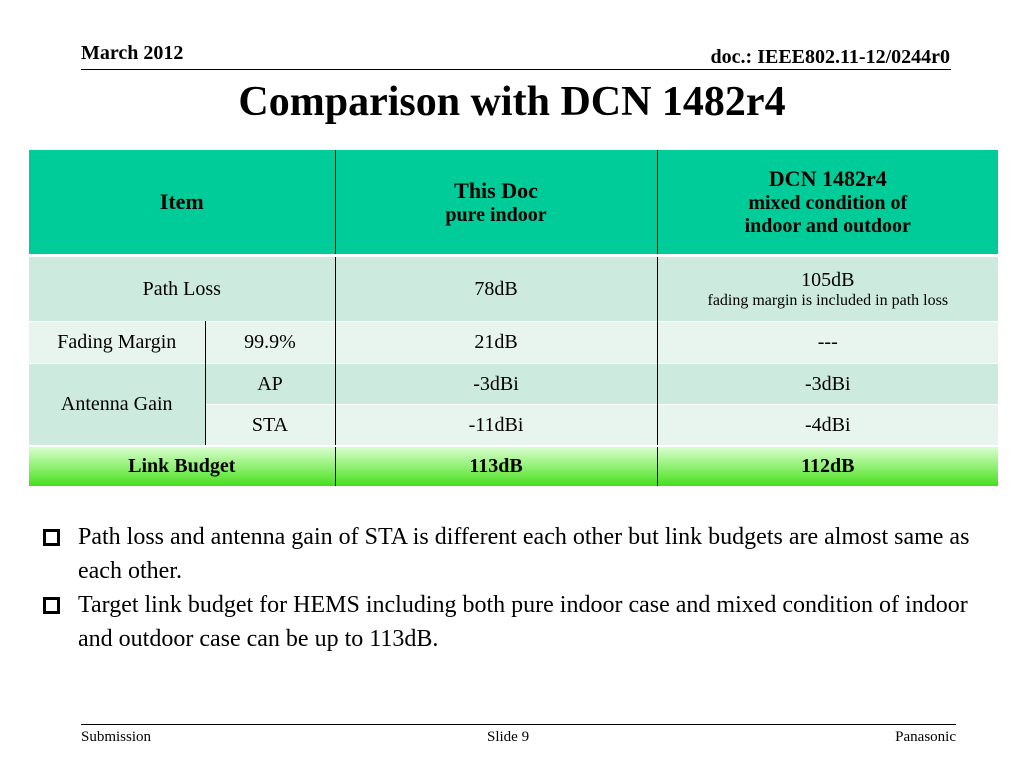 Image resolution: width=1024 pixels, height=768 pixels. Describe the element at coordinates (828, 425) in the screenshot. I see `antenna-sta-dcn: -4dBi` at that location.